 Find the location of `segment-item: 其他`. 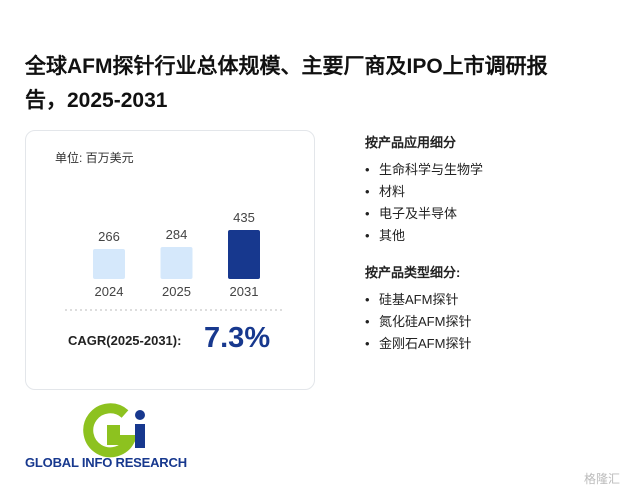

segment-item: 其他 is located at coordinates (495, 236).